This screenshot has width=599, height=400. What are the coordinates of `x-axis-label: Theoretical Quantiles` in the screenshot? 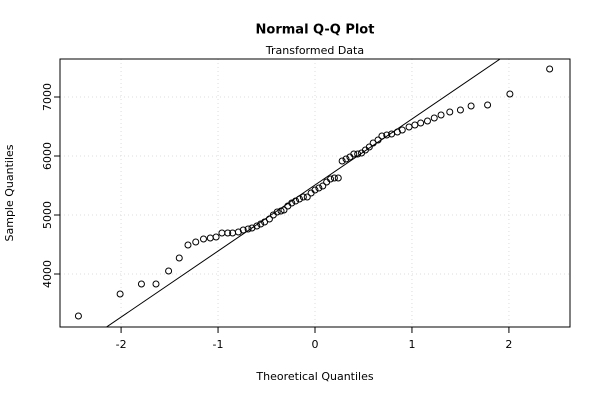 It's located at (314, 376).